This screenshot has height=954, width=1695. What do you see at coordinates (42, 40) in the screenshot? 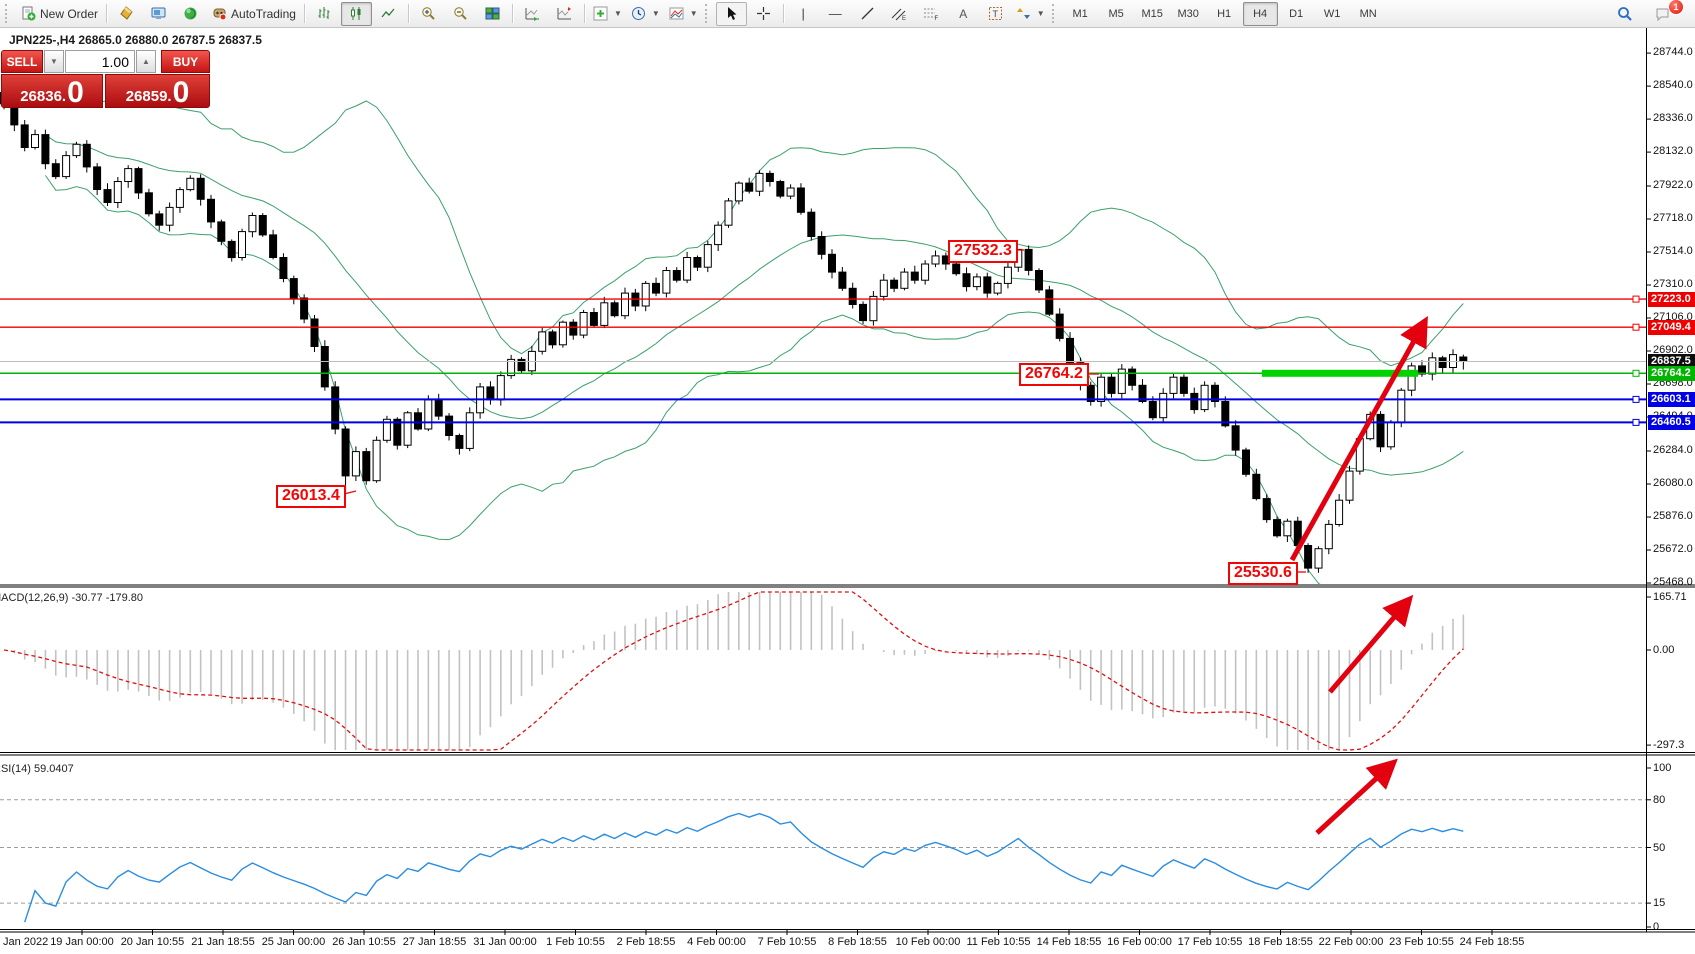
I see `symbol-period-label: JPN225-,H4` at bounding box center [42, 40].